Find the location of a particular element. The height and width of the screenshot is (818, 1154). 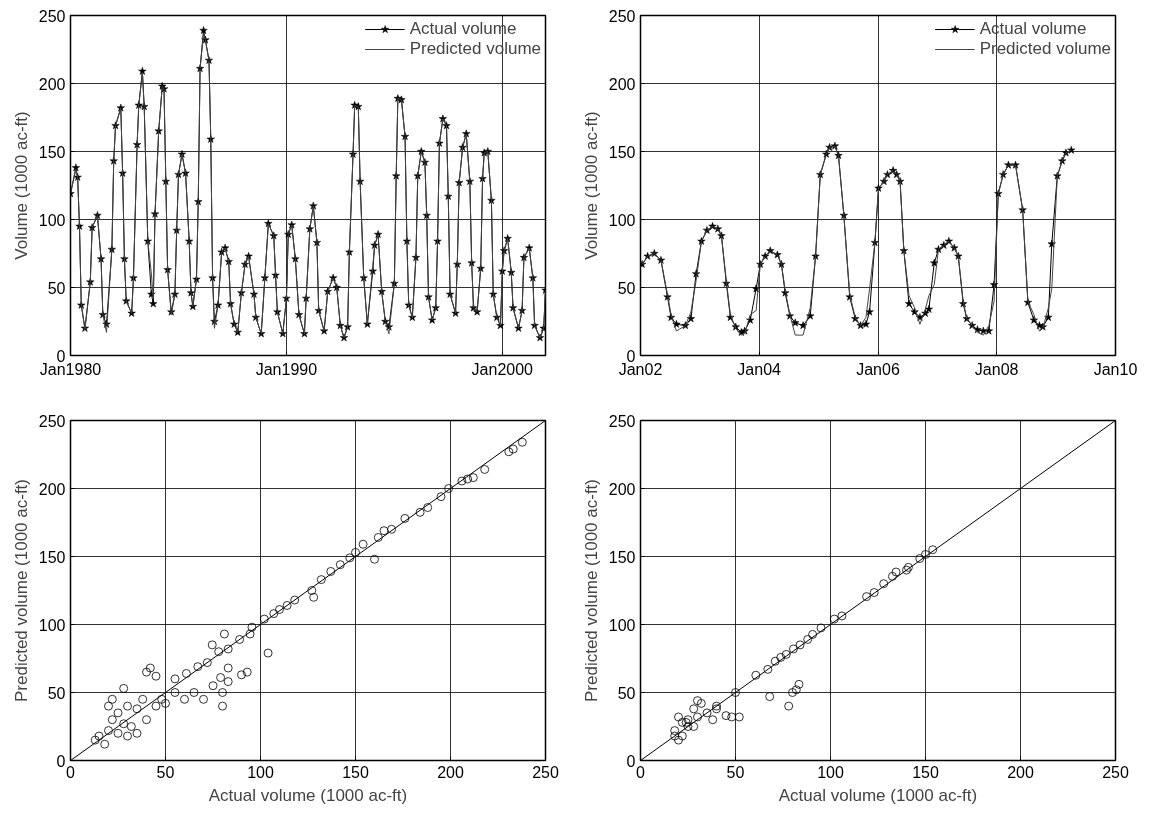

x-tick-label: Jan10 is located at coordinates (1115, 369).